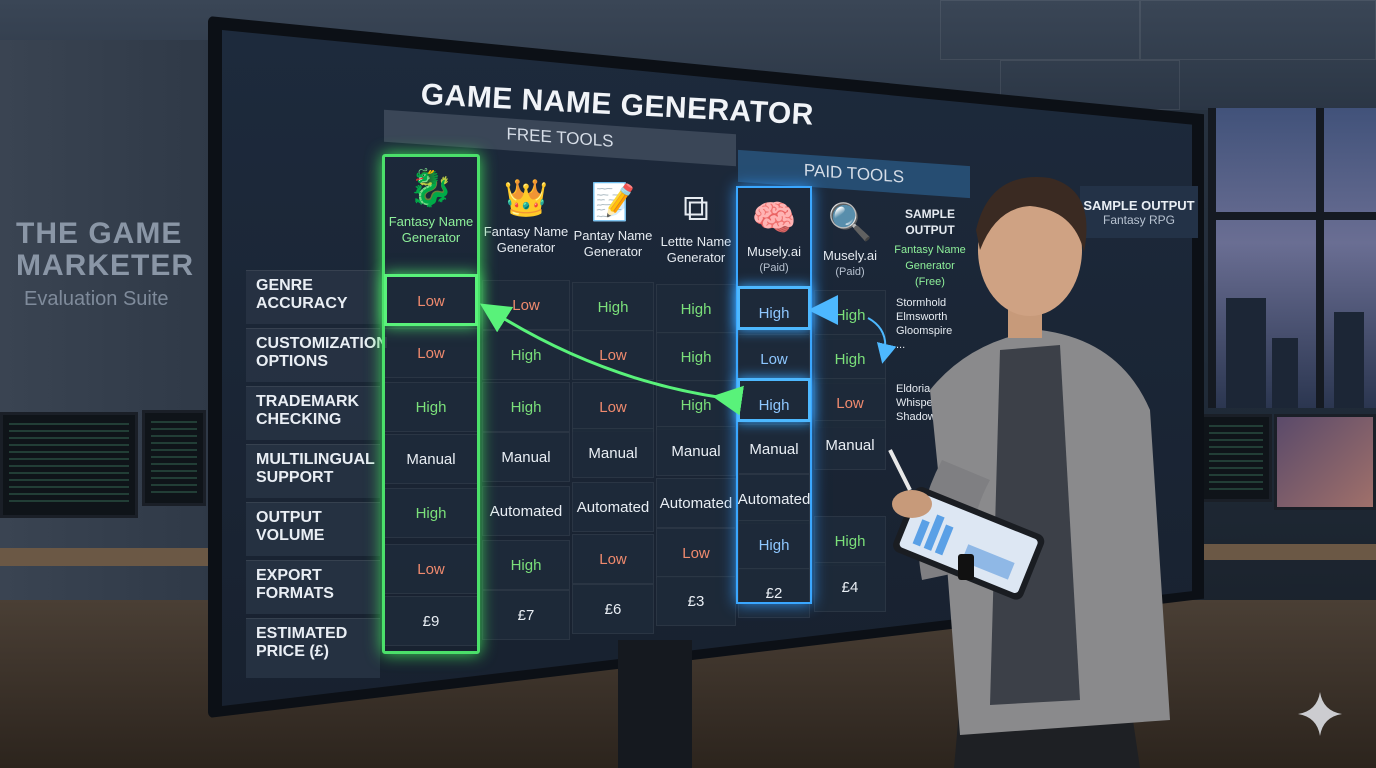 The height and width of the screenshot is (768, 1376). I want to click on row-label-genre: GENRE ACCURACY, so click(313, 297).